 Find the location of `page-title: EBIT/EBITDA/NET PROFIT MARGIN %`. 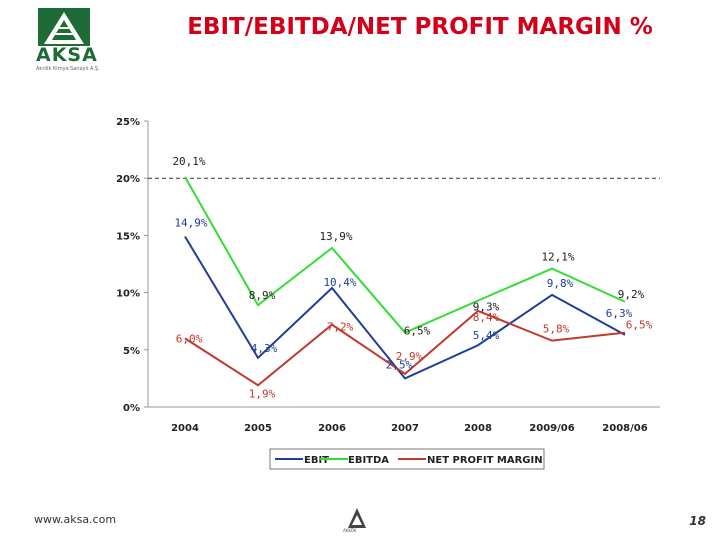

page-title: EBIT/EBITDA/NET PROFIT MARGIN % is located at coordinates (420, 27).